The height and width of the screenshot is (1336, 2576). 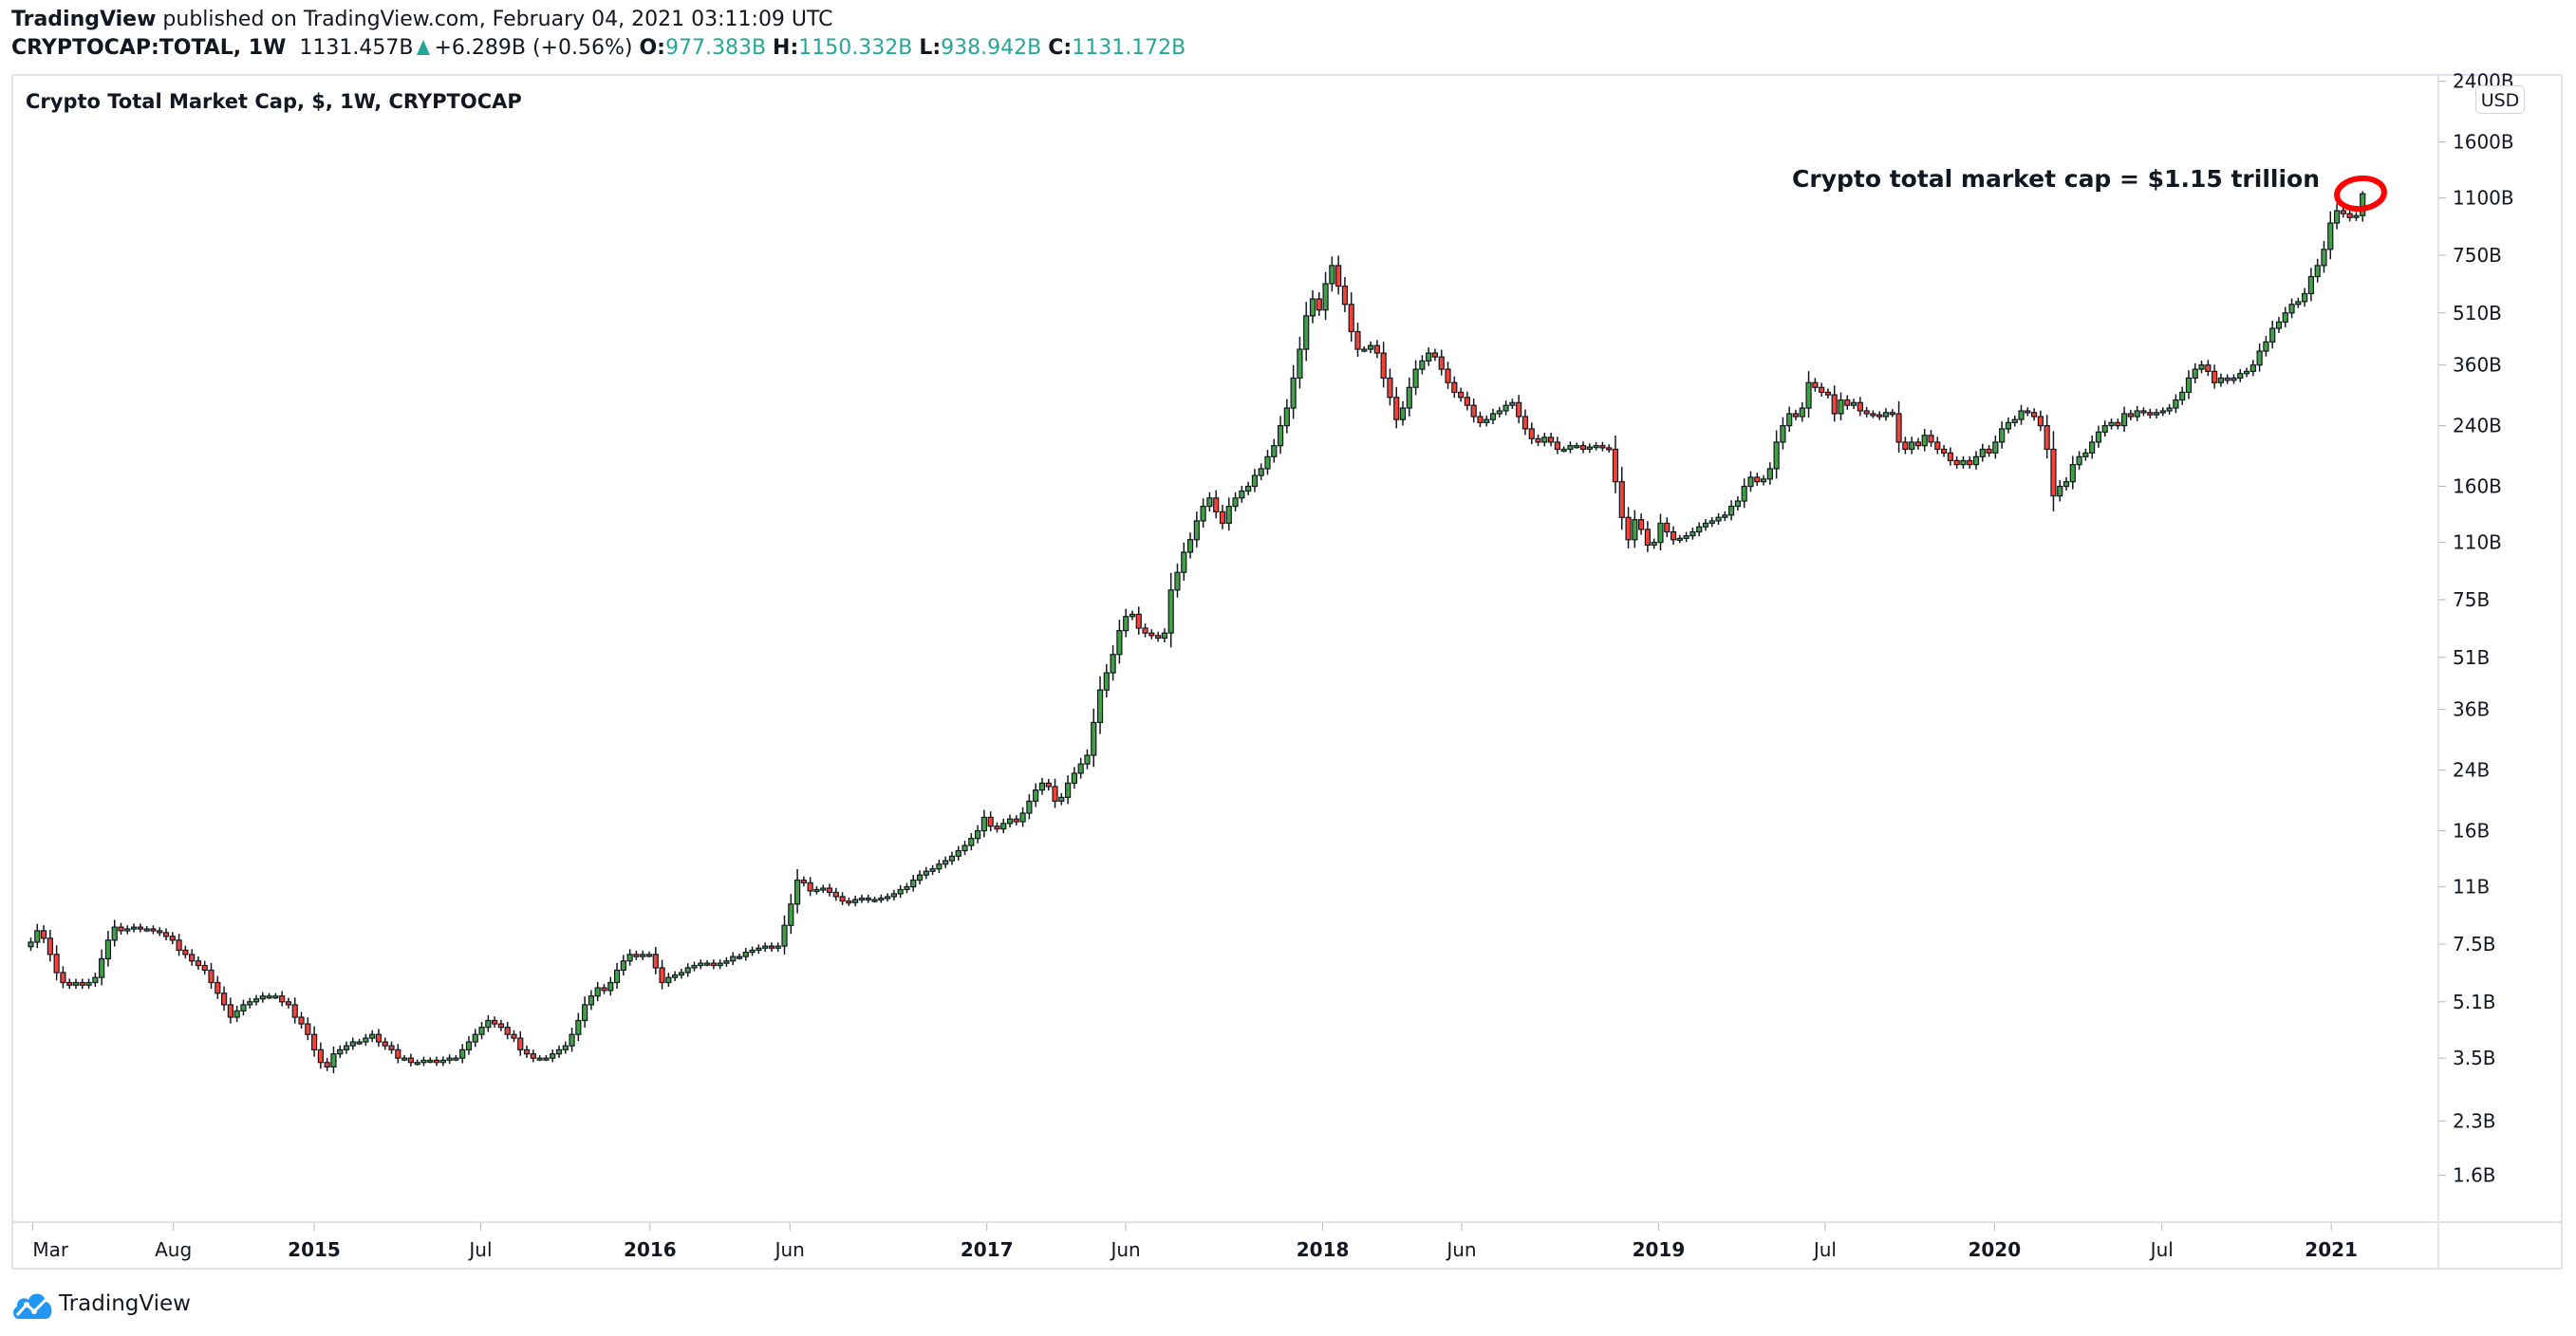 What do you see at coordinates (1994, 1250) in the screenshot?
I see `time-tick-label: 2020` at bounding box center [1994, 1250].